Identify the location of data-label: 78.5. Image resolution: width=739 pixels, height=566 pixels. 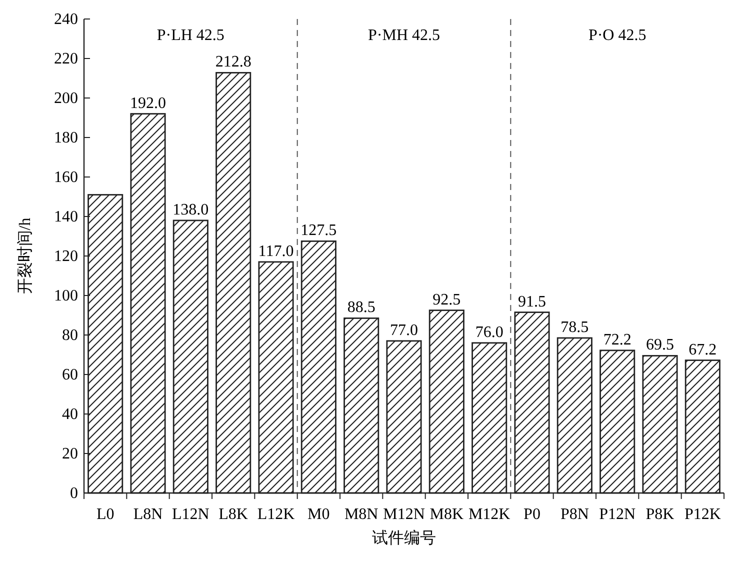
(574, 327).